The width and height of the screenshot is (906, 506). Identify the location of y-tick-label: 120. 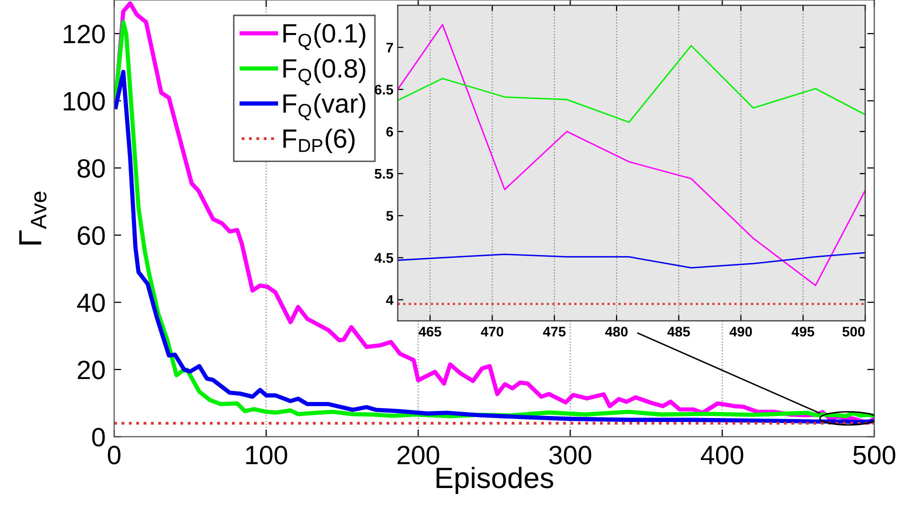
(84, 34).